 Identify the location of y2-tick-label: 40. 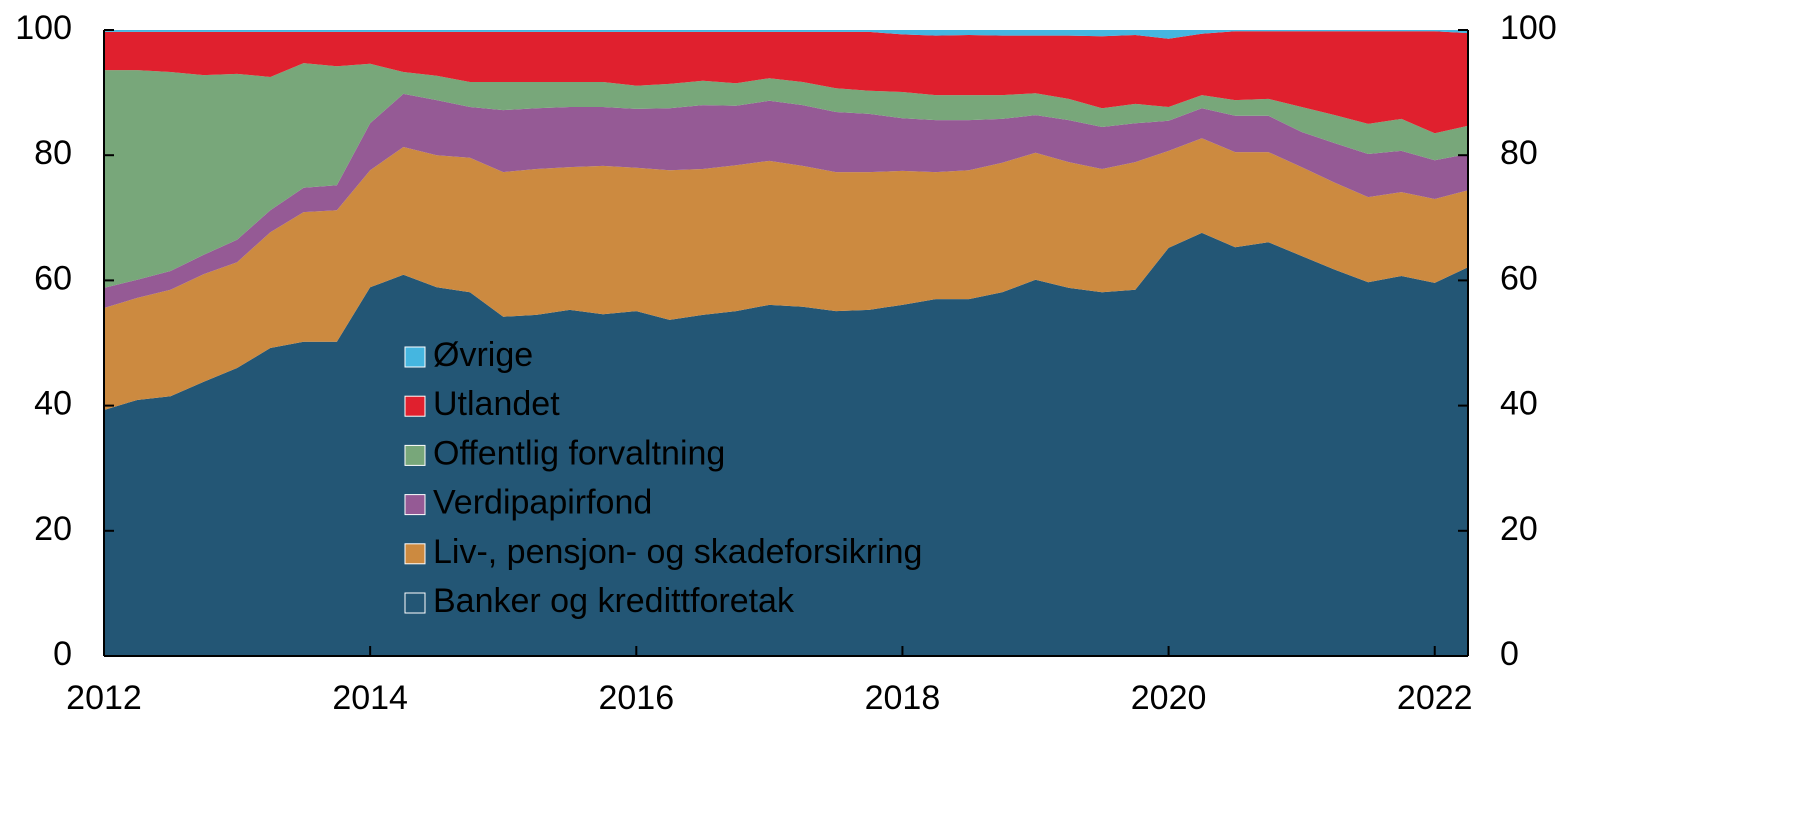
(1519, 404).